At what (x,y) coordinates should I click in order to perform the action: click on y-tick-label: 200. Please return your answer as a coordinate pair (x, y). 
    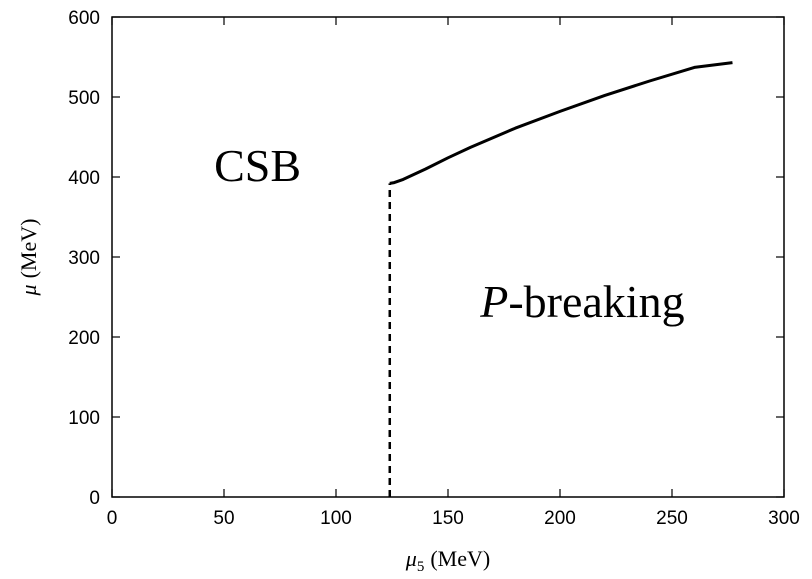
    Looking at the image, I should click on (84, 338).